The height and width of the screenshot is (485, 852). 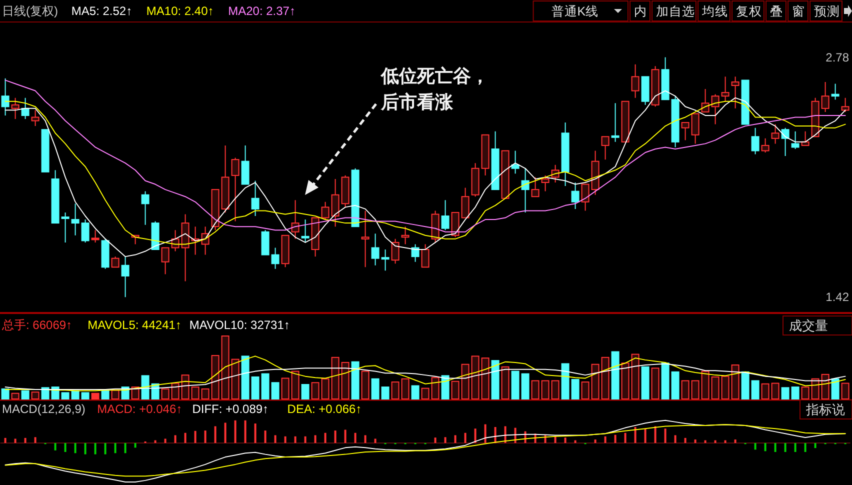 What do you see at coordinates (44, 409) in the screenshot?
I see `chart-title: MACD(12,26,9)` at bounding box center [44, 409].